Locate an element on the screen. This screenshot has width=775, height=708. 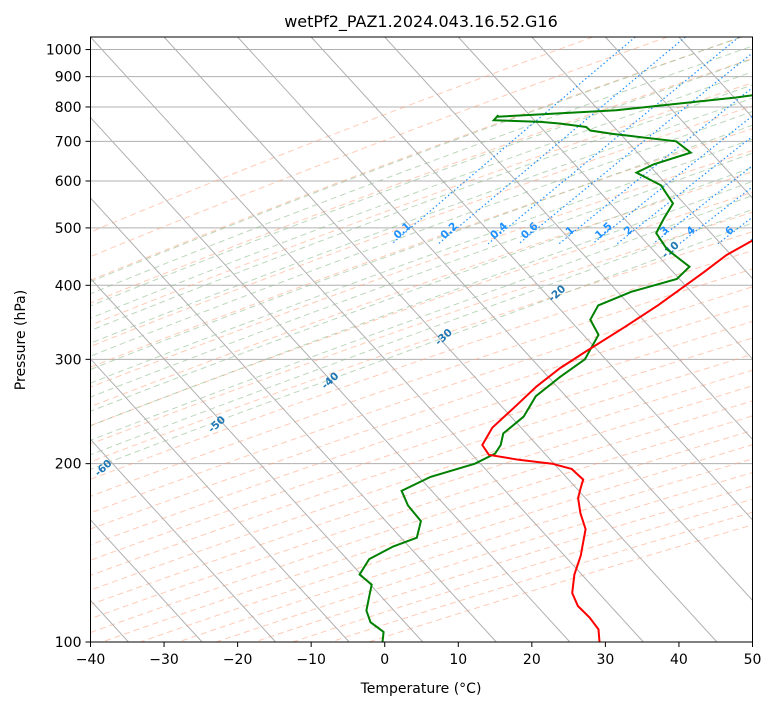
y-tick-label: 600 is located at coordinates (68, 182).